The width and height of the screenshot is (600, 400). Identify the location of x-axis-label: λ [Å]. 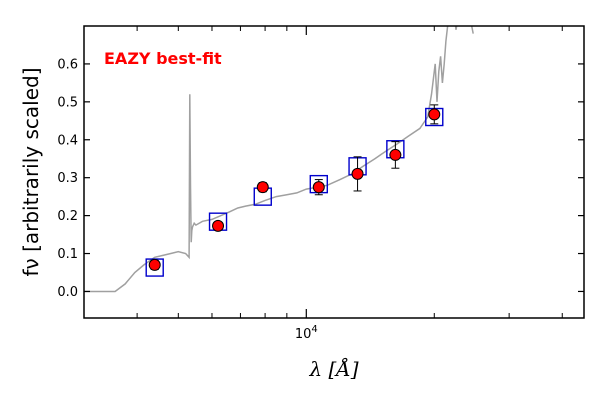
(333, 368).